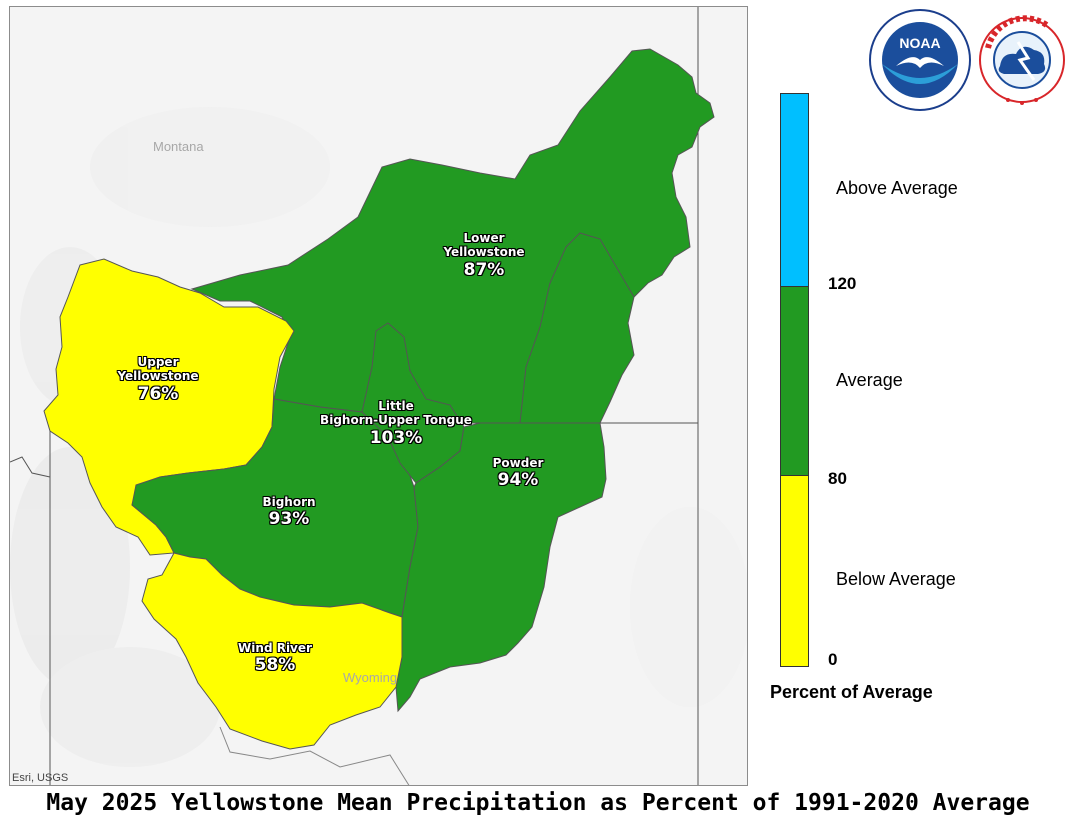  I want to click on basin-name-line: Bighorn-Upper Tongue, so click(396, 420).